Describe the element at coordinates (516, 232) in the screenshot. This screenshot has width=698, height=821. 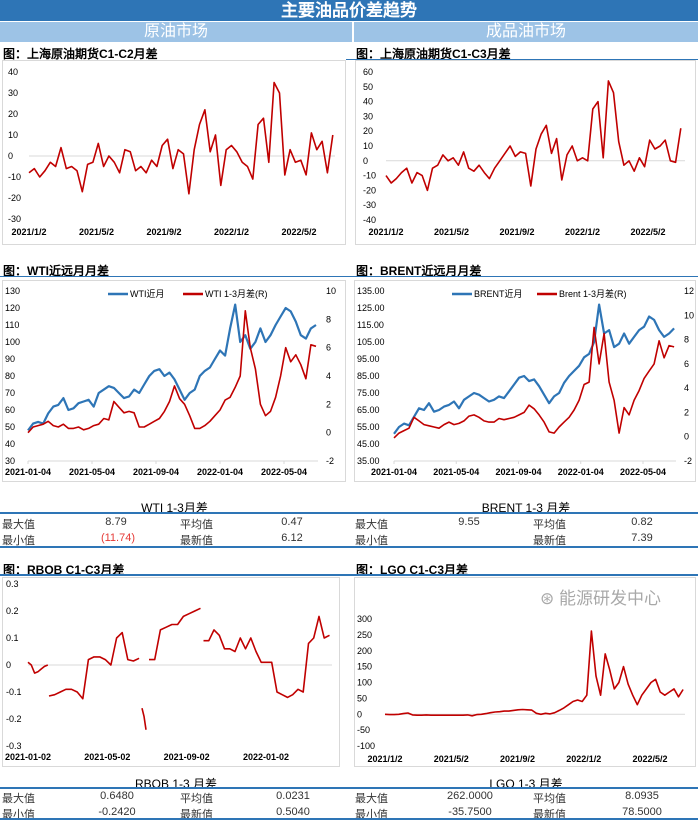
I see `x-tick-label: 2021/9/2` at that location.